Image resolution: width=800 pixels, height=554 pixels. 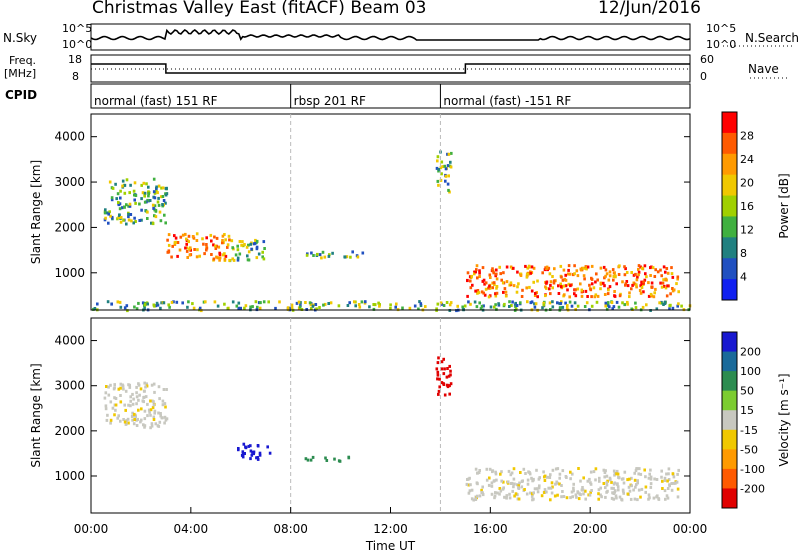 I want to click on colorbar-swatch, so click(x=729, y=420).